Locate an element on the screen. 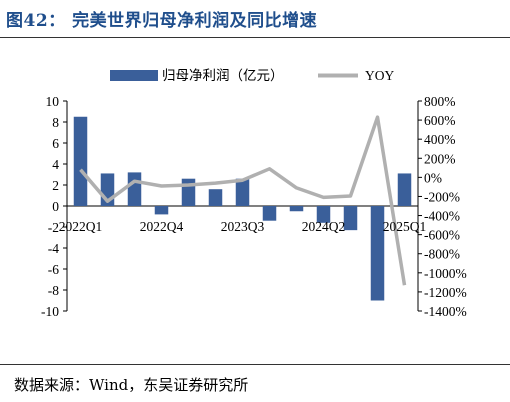 This screenshot has width=510, height=402. bar-2025Q1 is located at coordinates (404, 189).